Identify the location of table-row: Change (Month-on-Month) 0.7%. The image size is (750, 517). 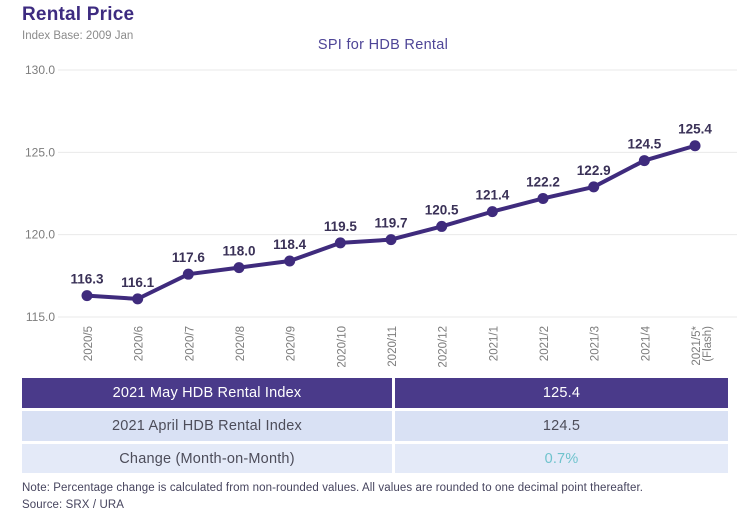
(375, 458).